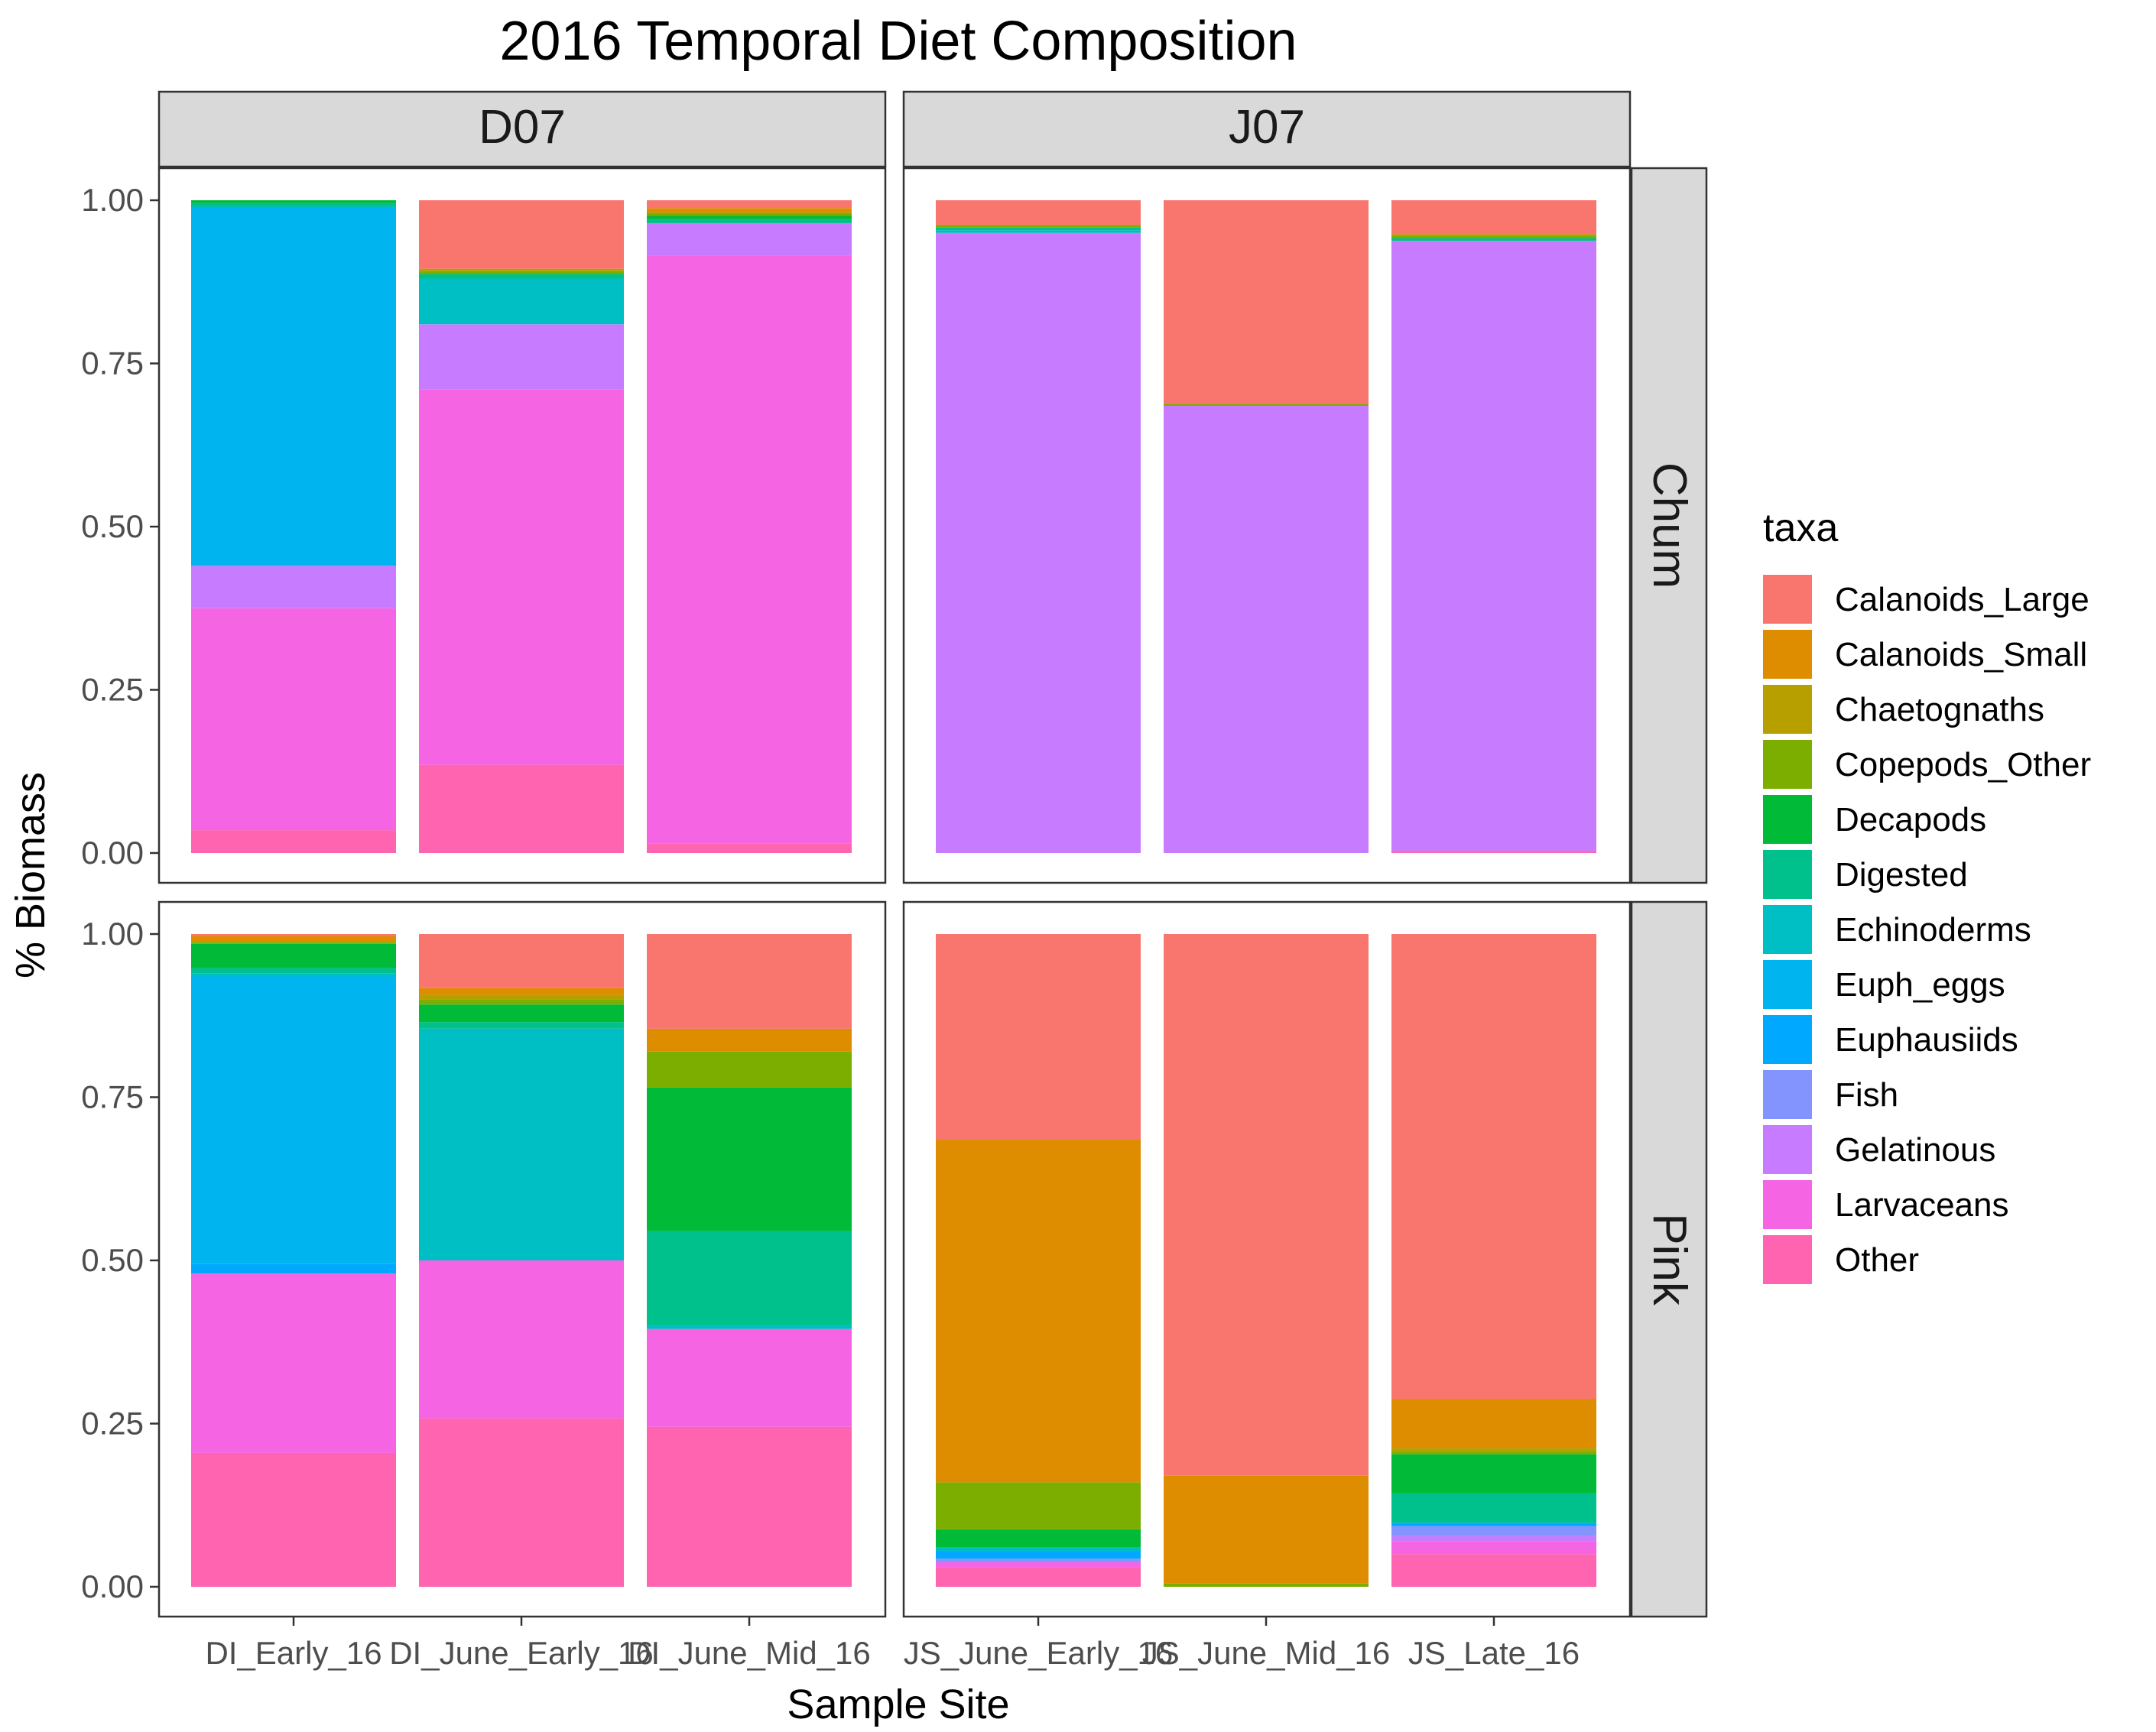  I want to click on legend-label: Euph_eggs, so click(1920, 985).